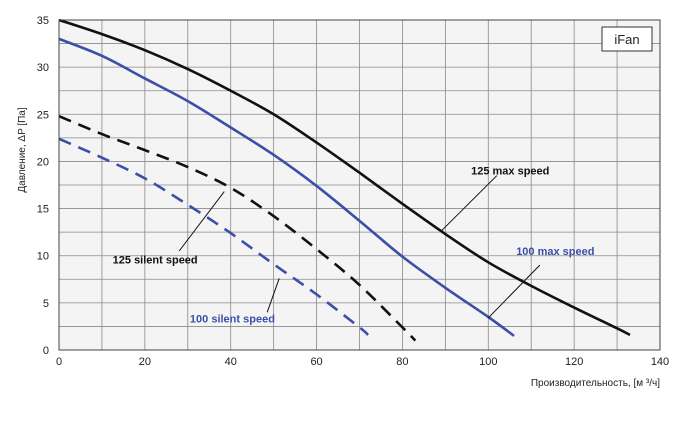 This screenshot has width=685, height=425. I want to click on series-label-1: 100 max speed, so click(555, 252).